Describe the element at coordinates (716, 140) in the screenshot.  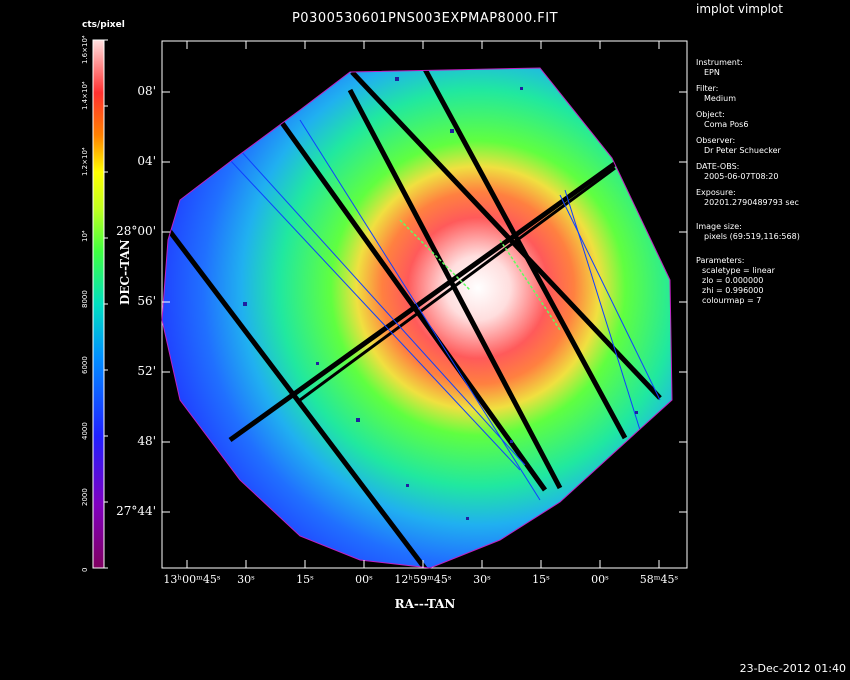
I see `observer-label: Observer:` at that location.